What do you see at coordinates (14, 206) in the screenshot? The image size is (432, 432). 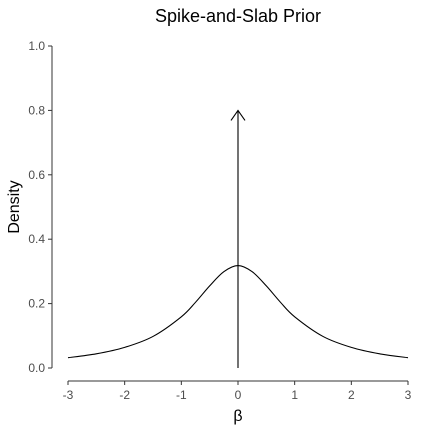 I see `y-axis-title: Density` at bounding box center [14, 206].